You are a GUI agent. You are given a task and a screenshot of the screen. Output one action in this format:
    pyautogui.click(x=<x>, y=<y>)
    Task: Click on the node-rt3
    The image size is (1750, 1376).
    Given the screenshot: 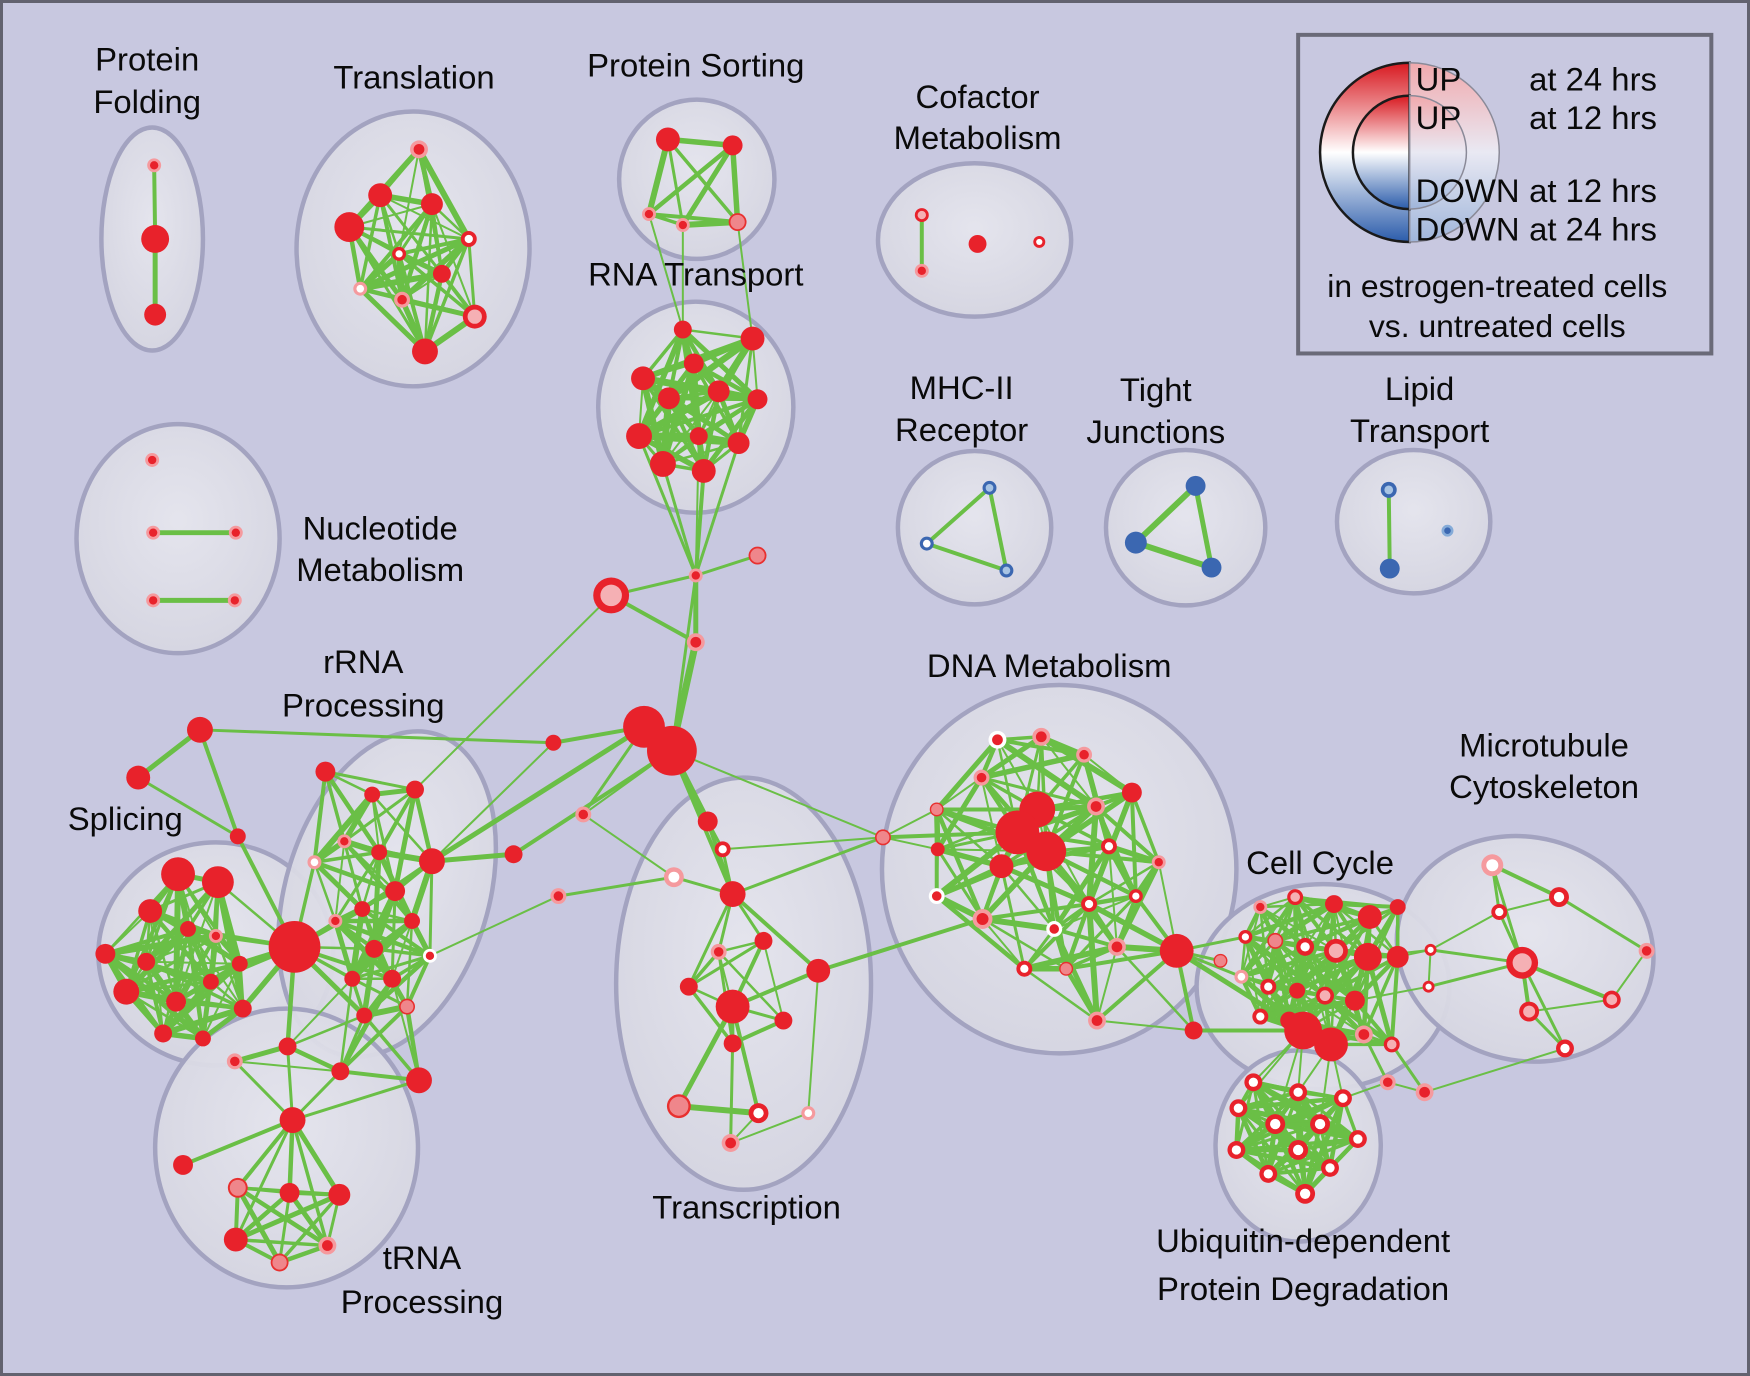 What is the action you would take?
    pyautogui.click(x=693, y=363)
    